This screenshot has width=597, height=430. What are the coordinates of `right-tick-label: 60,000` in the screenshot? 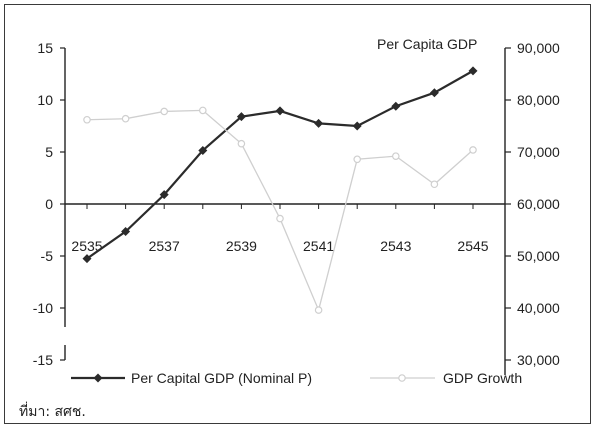 It's located at (538, 204).